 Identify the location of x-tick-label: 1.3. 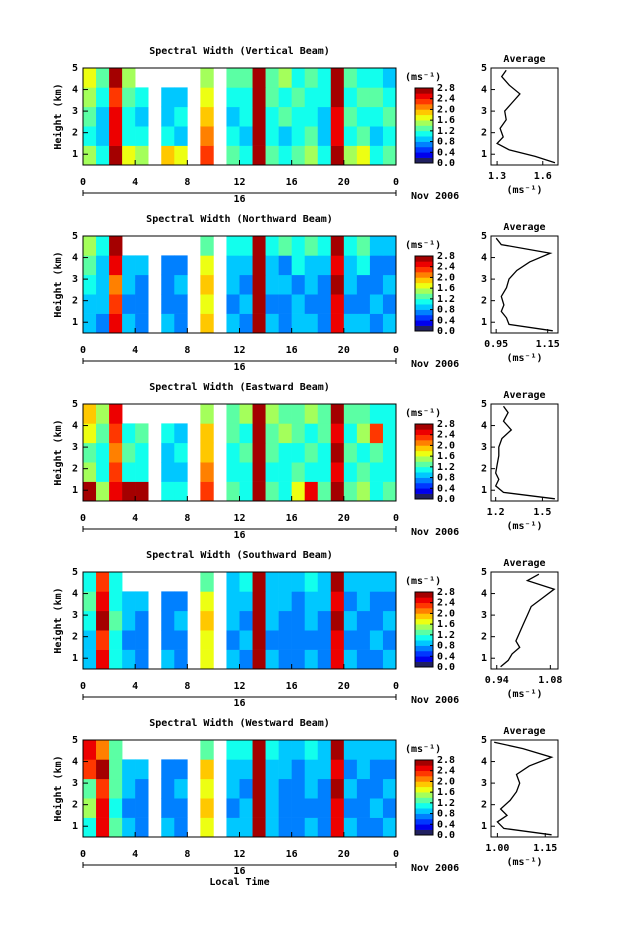
(497, 176).